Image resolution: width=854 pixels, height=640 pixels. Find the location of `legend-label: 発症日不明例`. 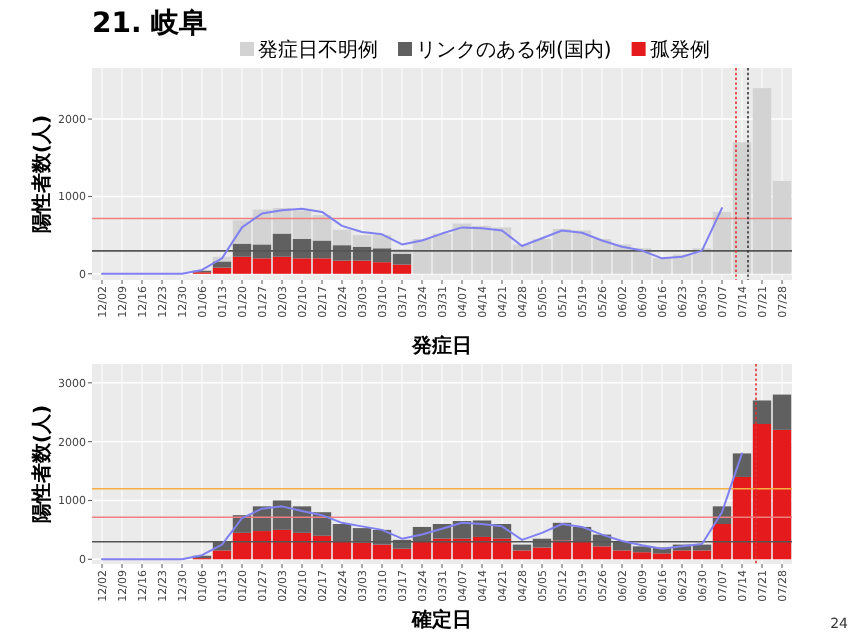

legend-label: 発症日不明例 is located at coordinates (318, 50).